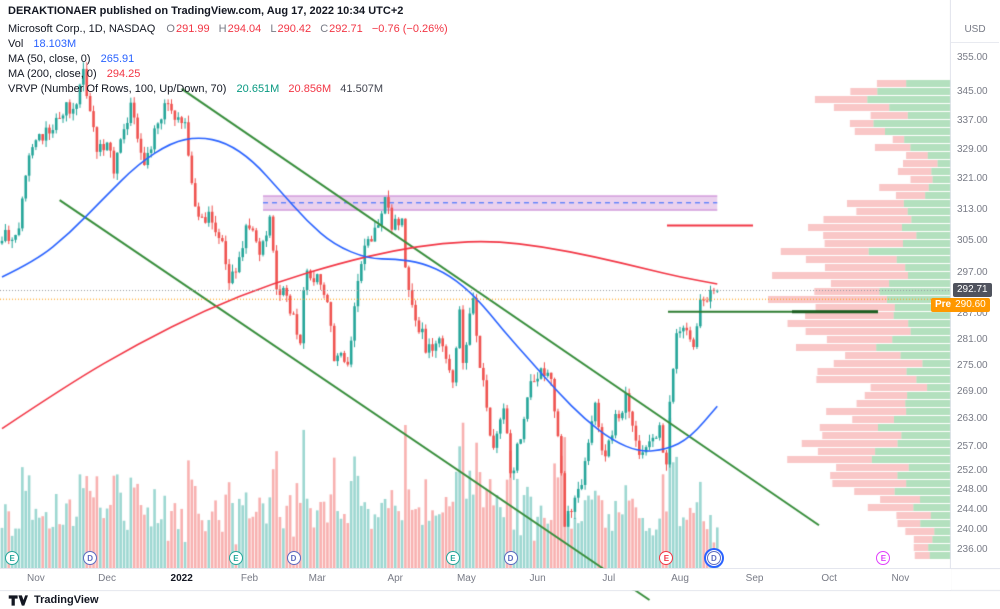 The height and width of the screenshot is (609, 1000). Describe the element at coordinates (16, 44) in the screenshot. I see `volume-indicator-label: Vol` at that location.